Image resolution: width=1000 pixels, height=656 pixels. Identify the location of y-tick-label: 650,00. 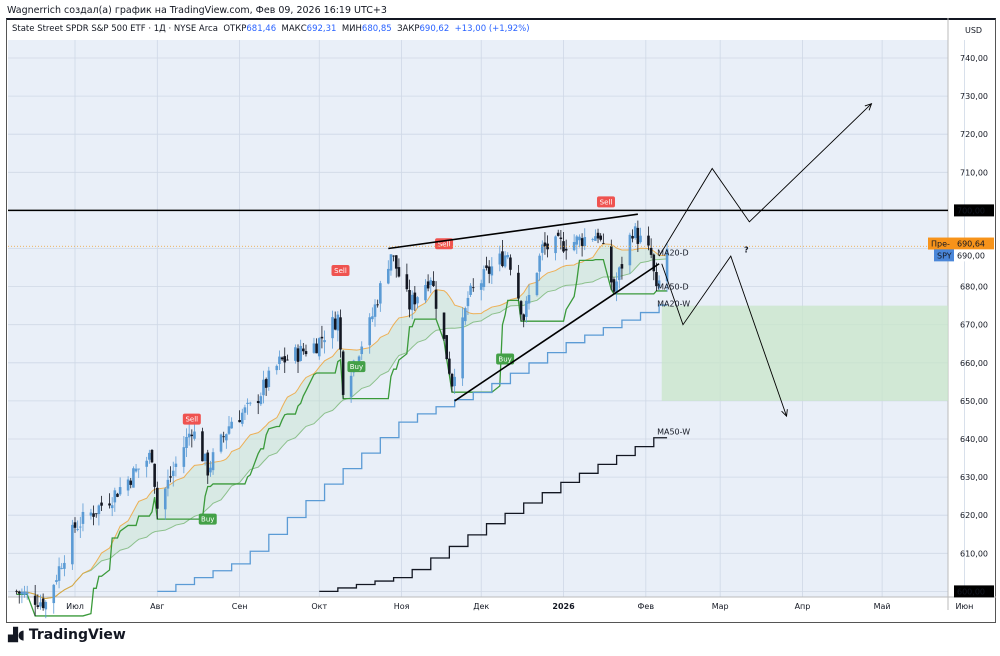
(974, 401).